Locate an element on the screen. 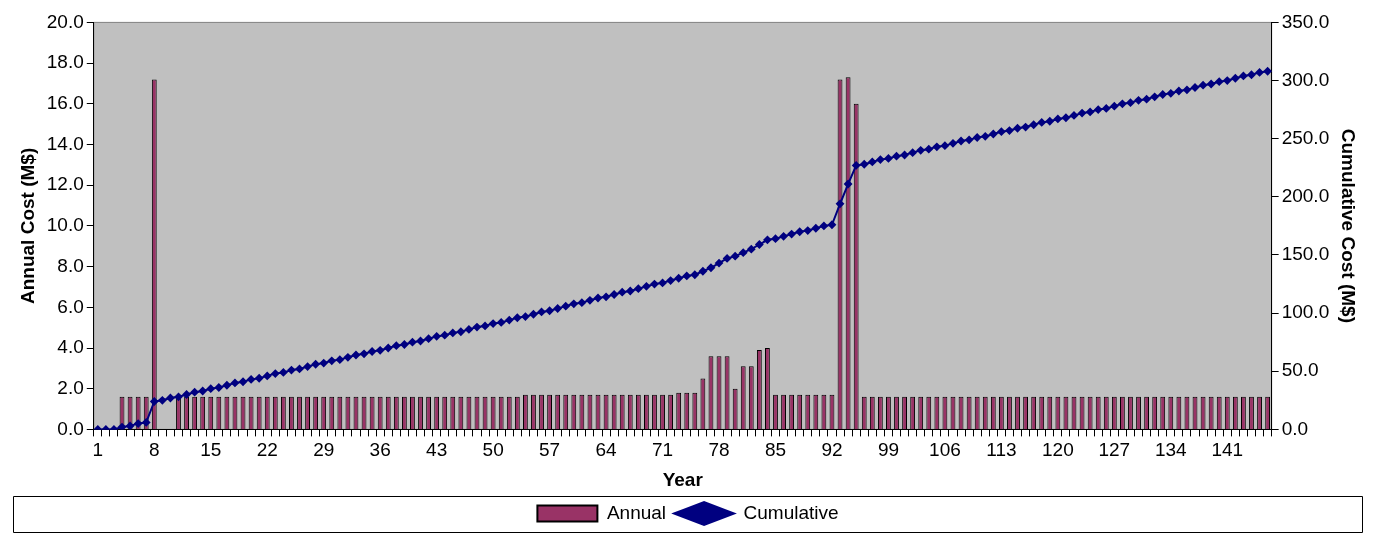  x-tick-label: 36 is located at coordinates (380, 450).